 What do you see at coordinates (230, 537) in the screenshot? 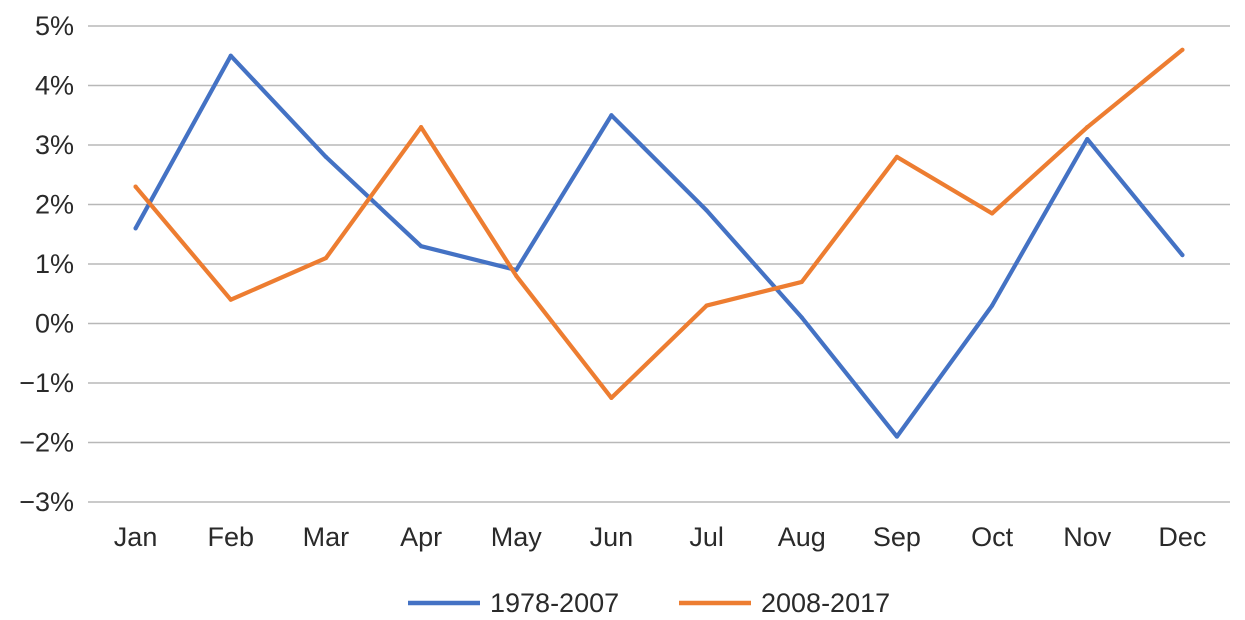
I see `x-tick-label: Feb` at bounding box center [230, 537].